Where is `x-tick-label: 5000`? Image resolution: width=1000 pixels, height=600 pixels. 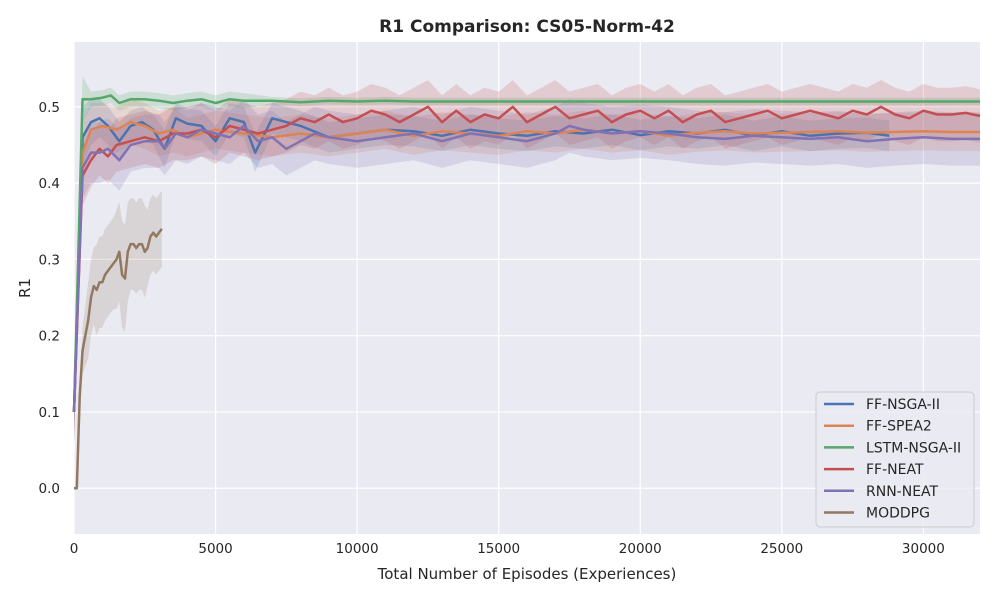 x-tick-label: 5000 is located at coordinates (215, 549).